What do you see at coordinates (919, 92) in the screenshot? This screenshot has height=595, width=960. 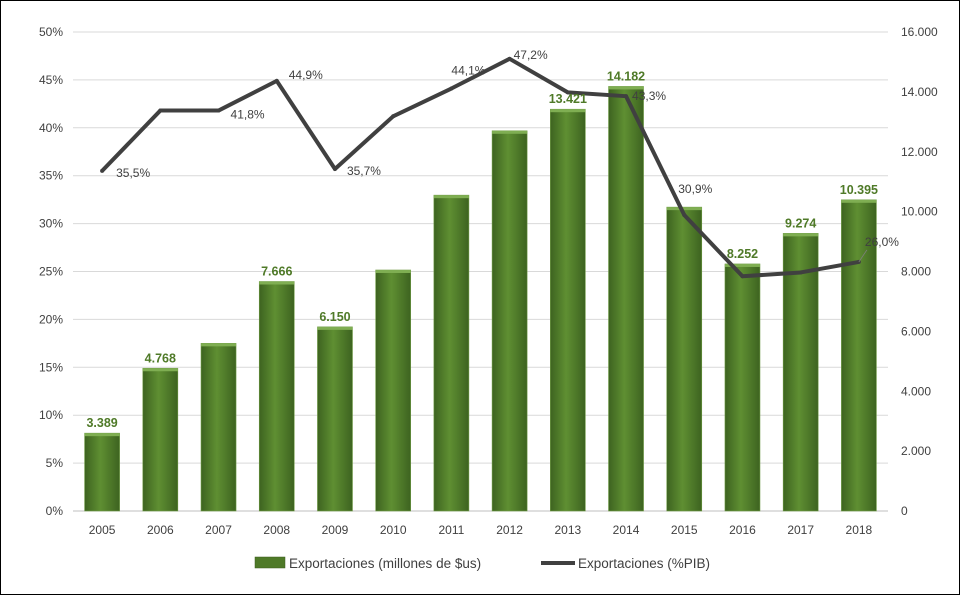 I see `right-tick-label: 14.000` at bounding box center [919, 92].